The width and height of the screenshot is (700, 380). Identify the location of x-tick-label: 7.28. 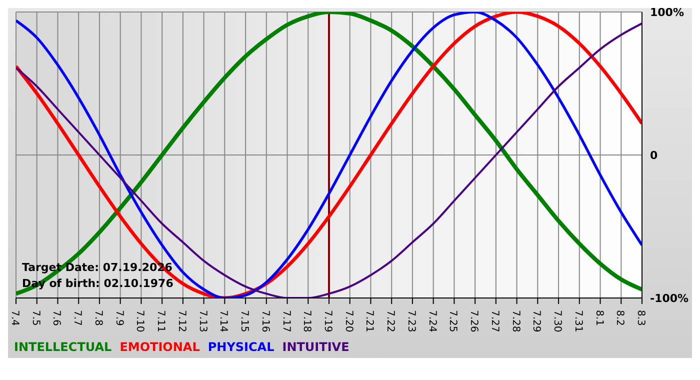
(515, 321).